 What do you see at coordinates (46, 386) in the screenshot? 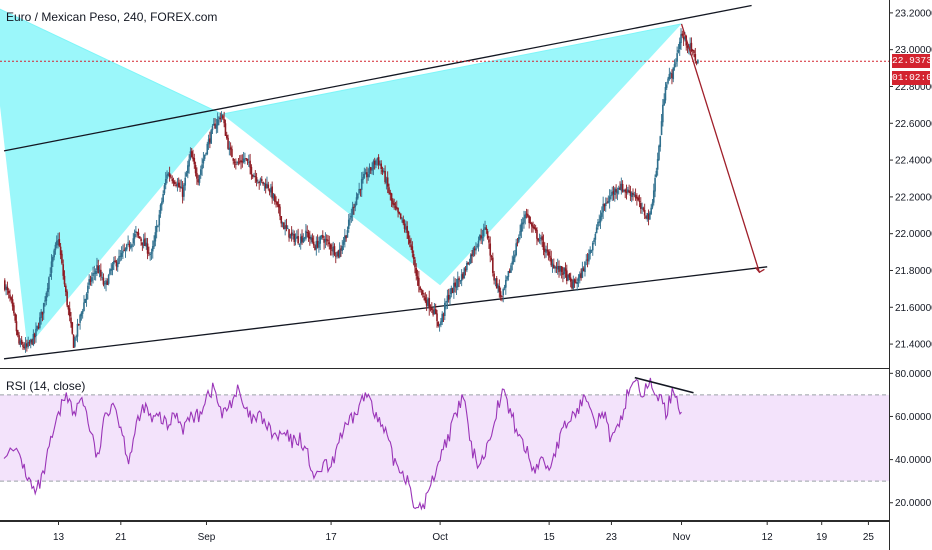
I see `rsi-title: RSI (14, close)` at bounding box center [46, 386].